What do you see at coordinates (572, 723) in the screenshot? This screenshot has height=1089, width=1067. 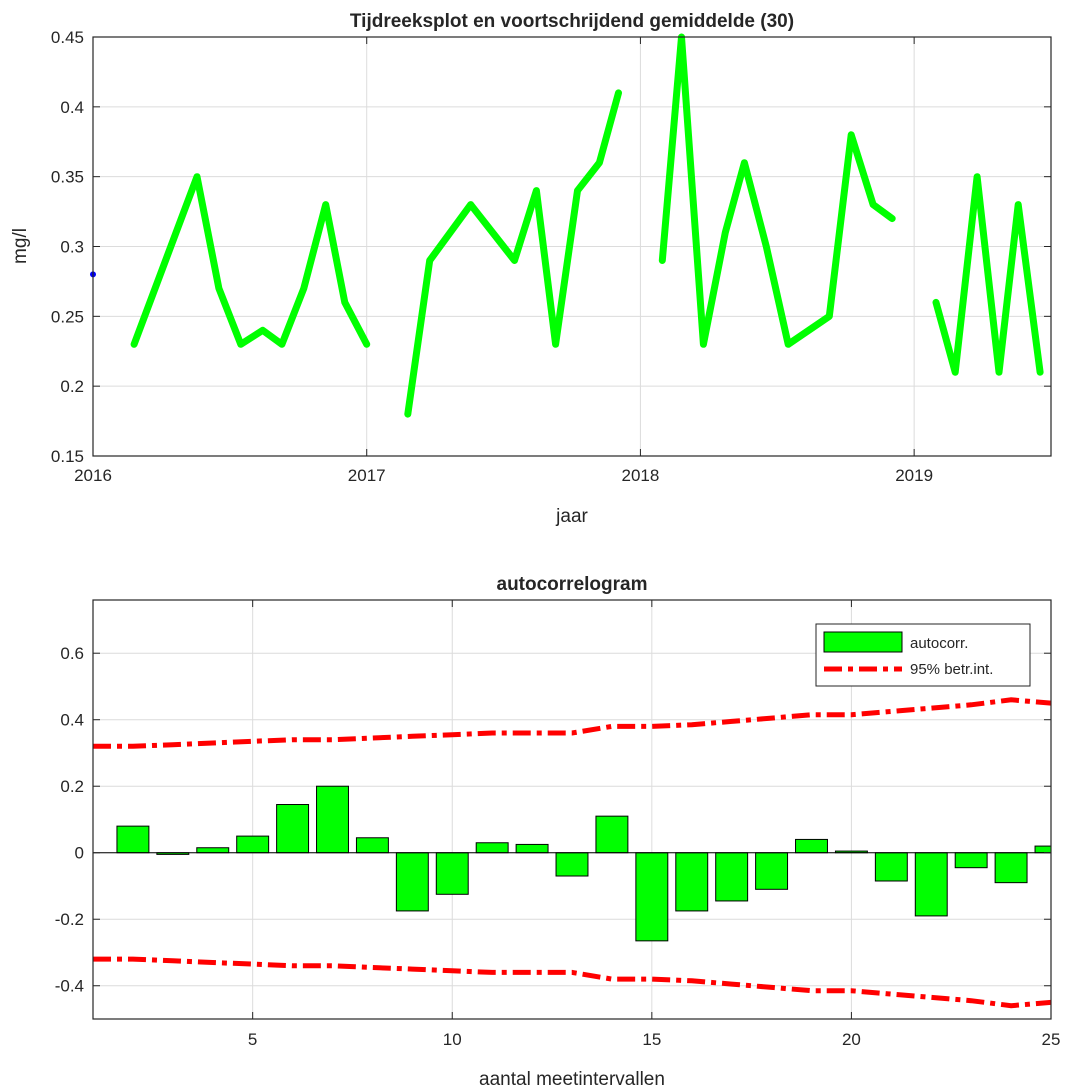 I see `confidence-interval-upper-line` at bounding box center [572, 723].